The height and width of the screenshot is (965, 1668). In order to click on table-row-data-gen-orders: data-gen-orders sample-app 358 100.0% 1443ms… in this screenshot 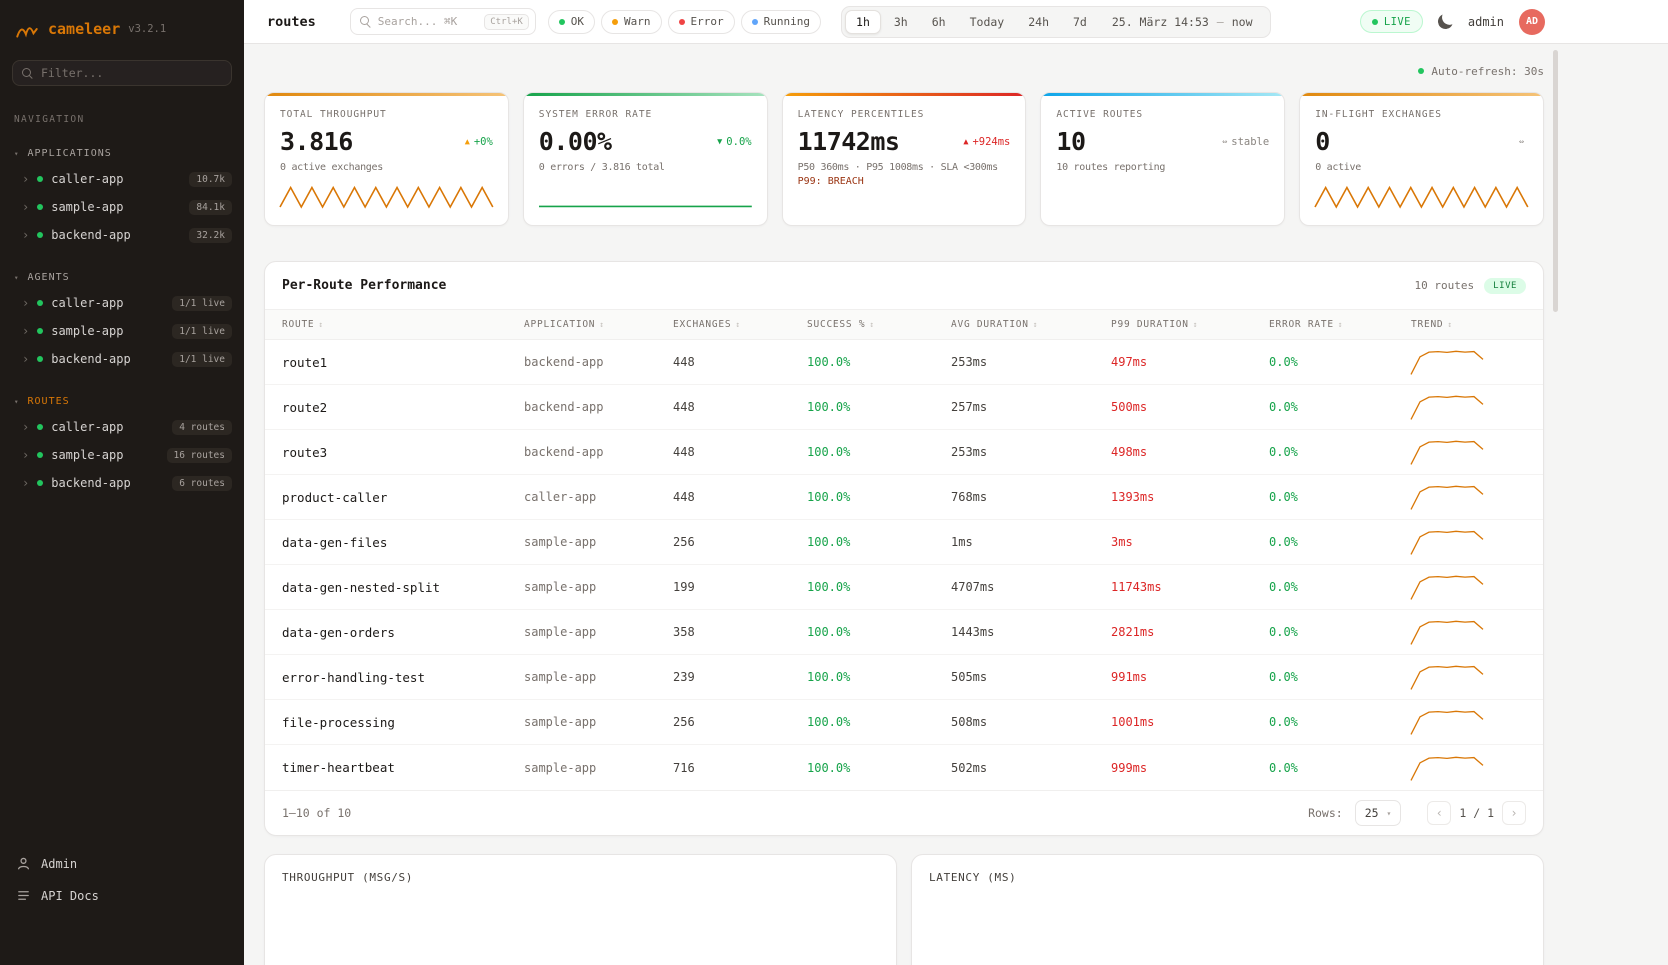, I will do `click(904, 632)`.